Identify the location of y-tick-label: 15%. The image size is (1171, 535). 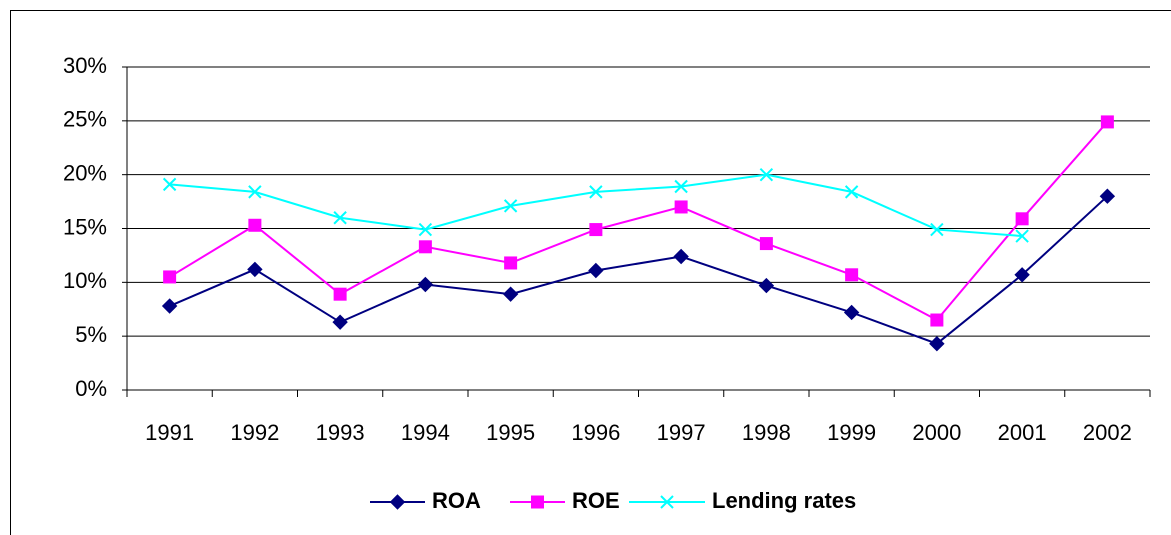
(85, 226).